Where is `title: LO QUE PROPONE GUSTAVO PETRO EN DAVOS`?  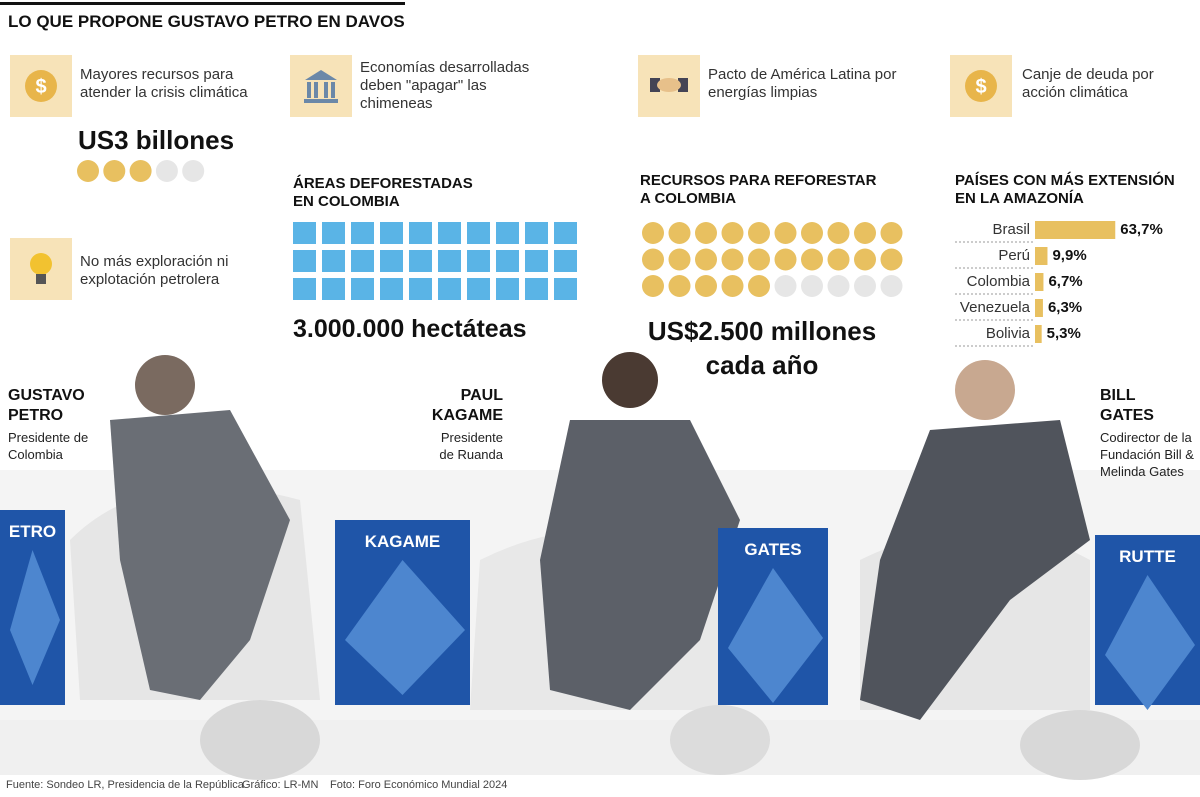 title: LO QUE PROPONE GUSTAVO PETRO EN DAVOS is located at coordinates (206, 21).